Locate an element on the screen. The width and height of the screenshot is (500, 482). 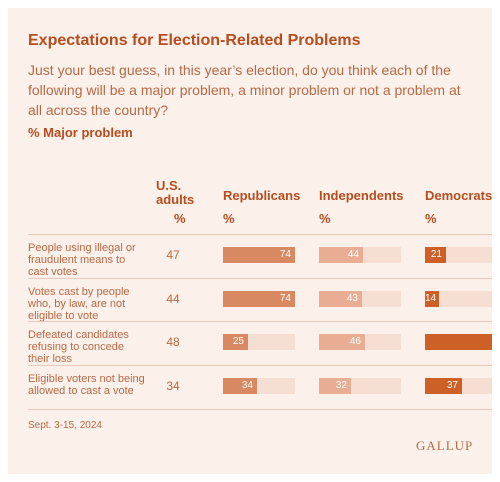
column-header-republicans: Republicans is located at coordinates (262, 195).